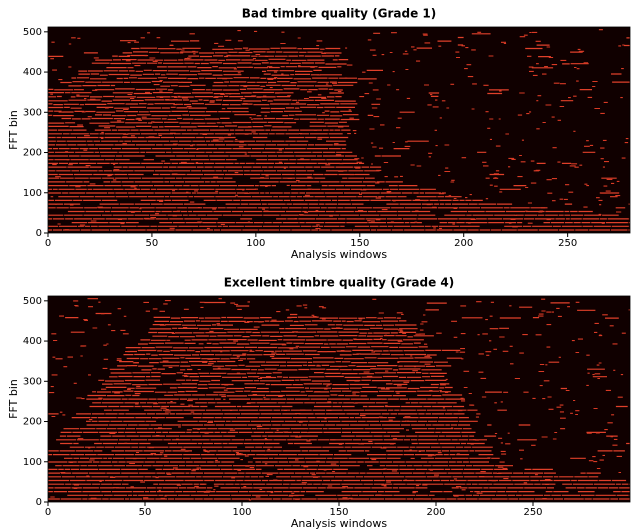 The height and width of the screenshot is (529, 633). Describe the element at coordinates (339, 14) in the screenshot. I see `chart-title: Bad timbre quality (Grade 1)` at that location.